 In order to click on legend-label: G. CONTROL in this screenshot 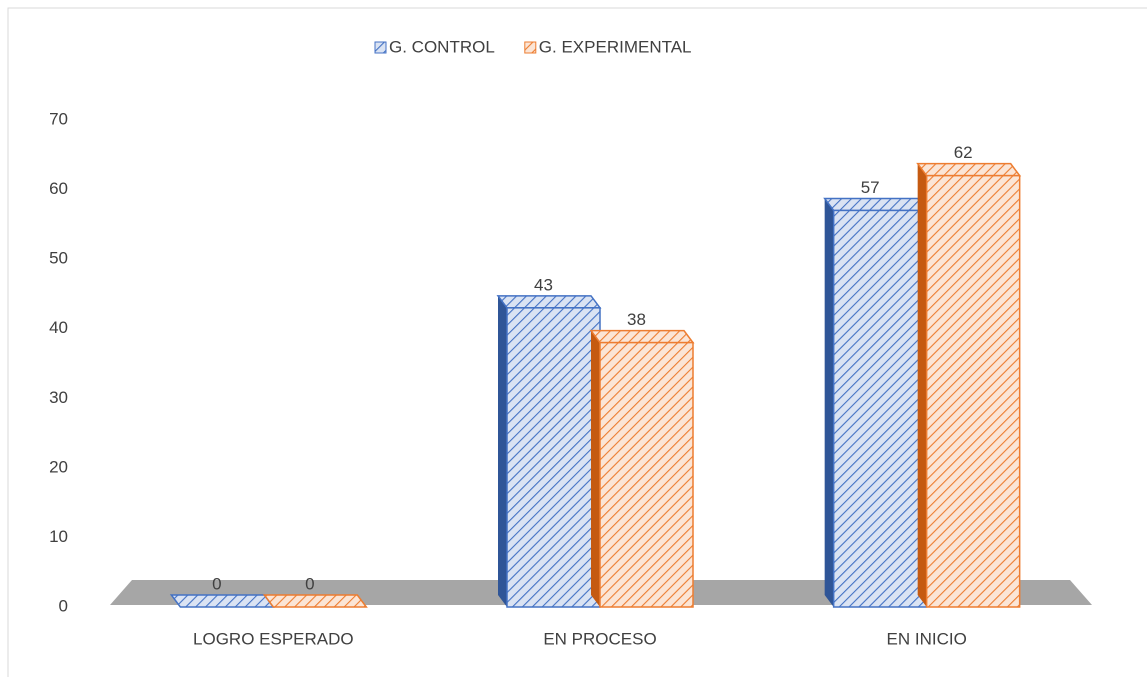, I will do `click(442, 46)`.